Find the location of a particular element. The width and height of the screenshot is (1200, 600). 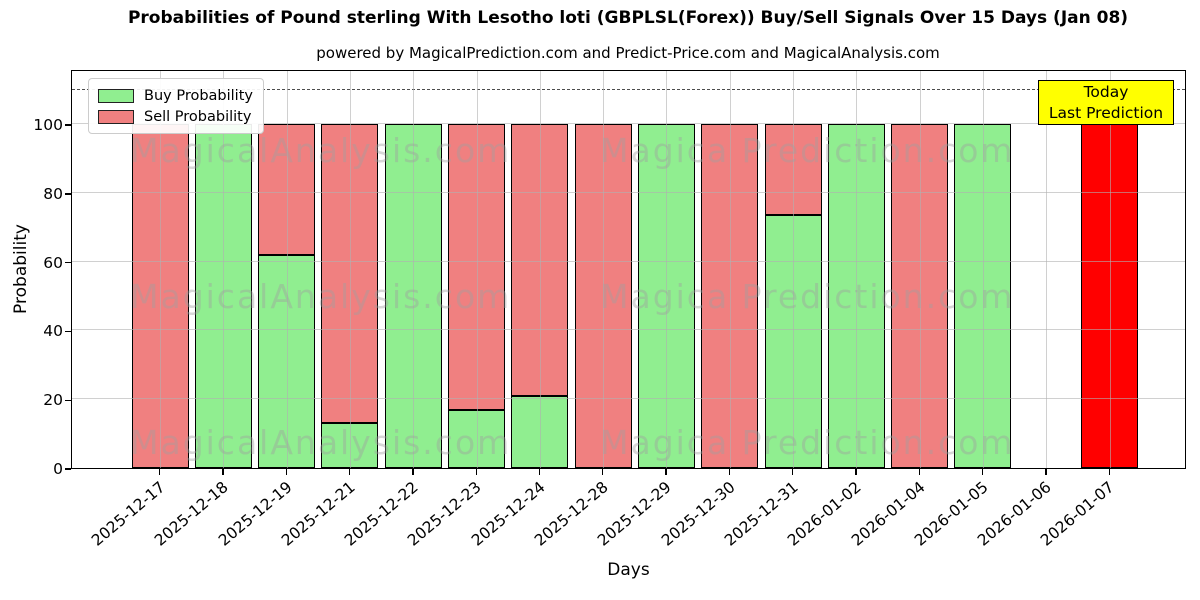

y-tick-label: 80 is located at coordinates (53, 193).